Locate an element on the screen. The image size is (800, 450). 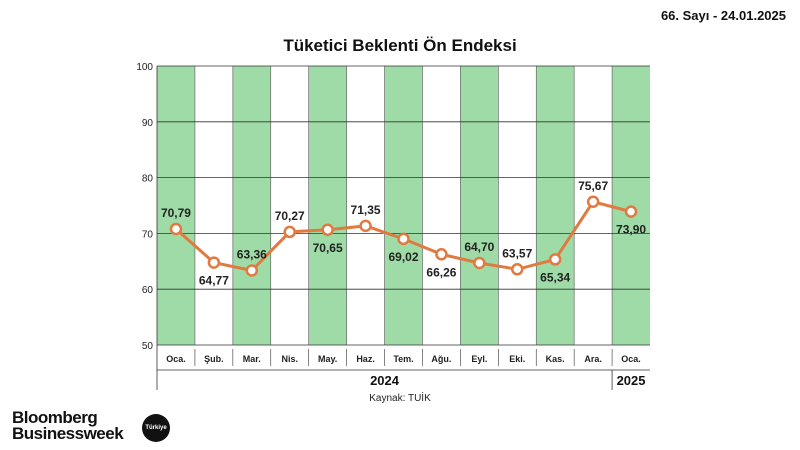
data-label: 66,26 is located at coordinates (441, 272).